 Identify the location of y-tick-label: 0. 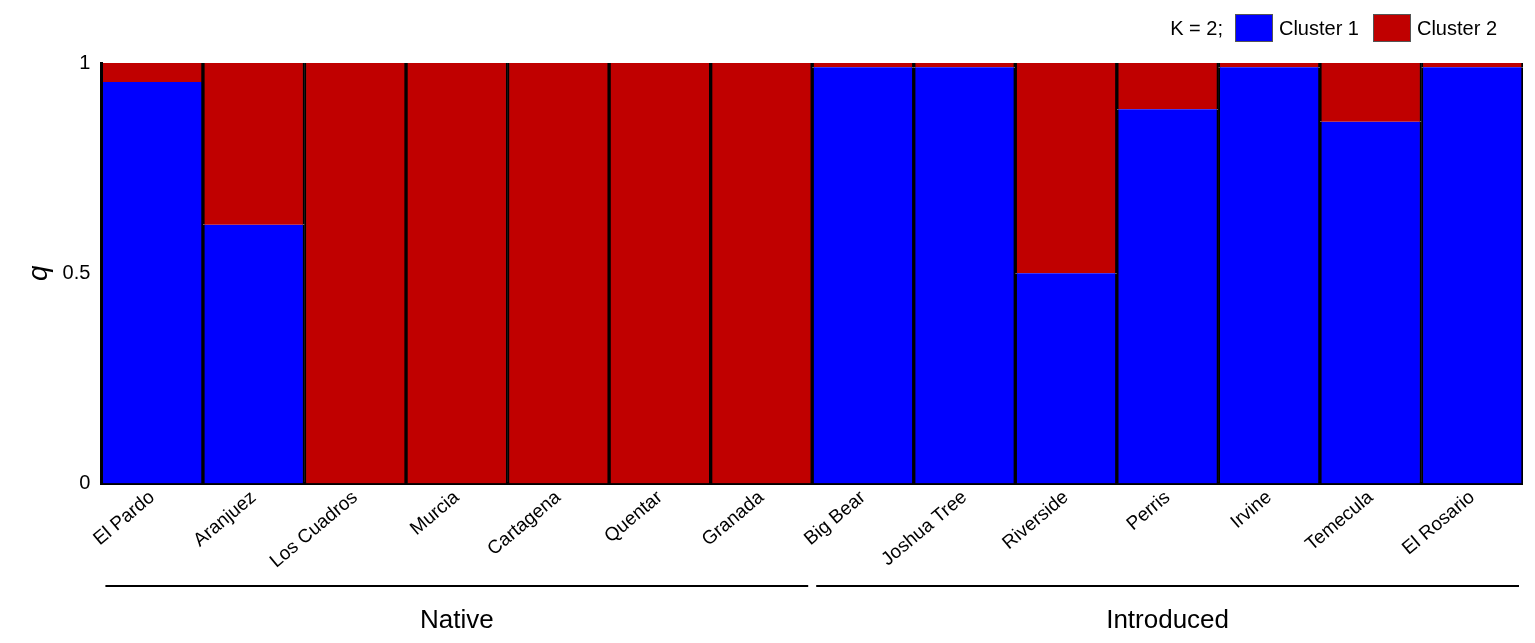
(85, 481).